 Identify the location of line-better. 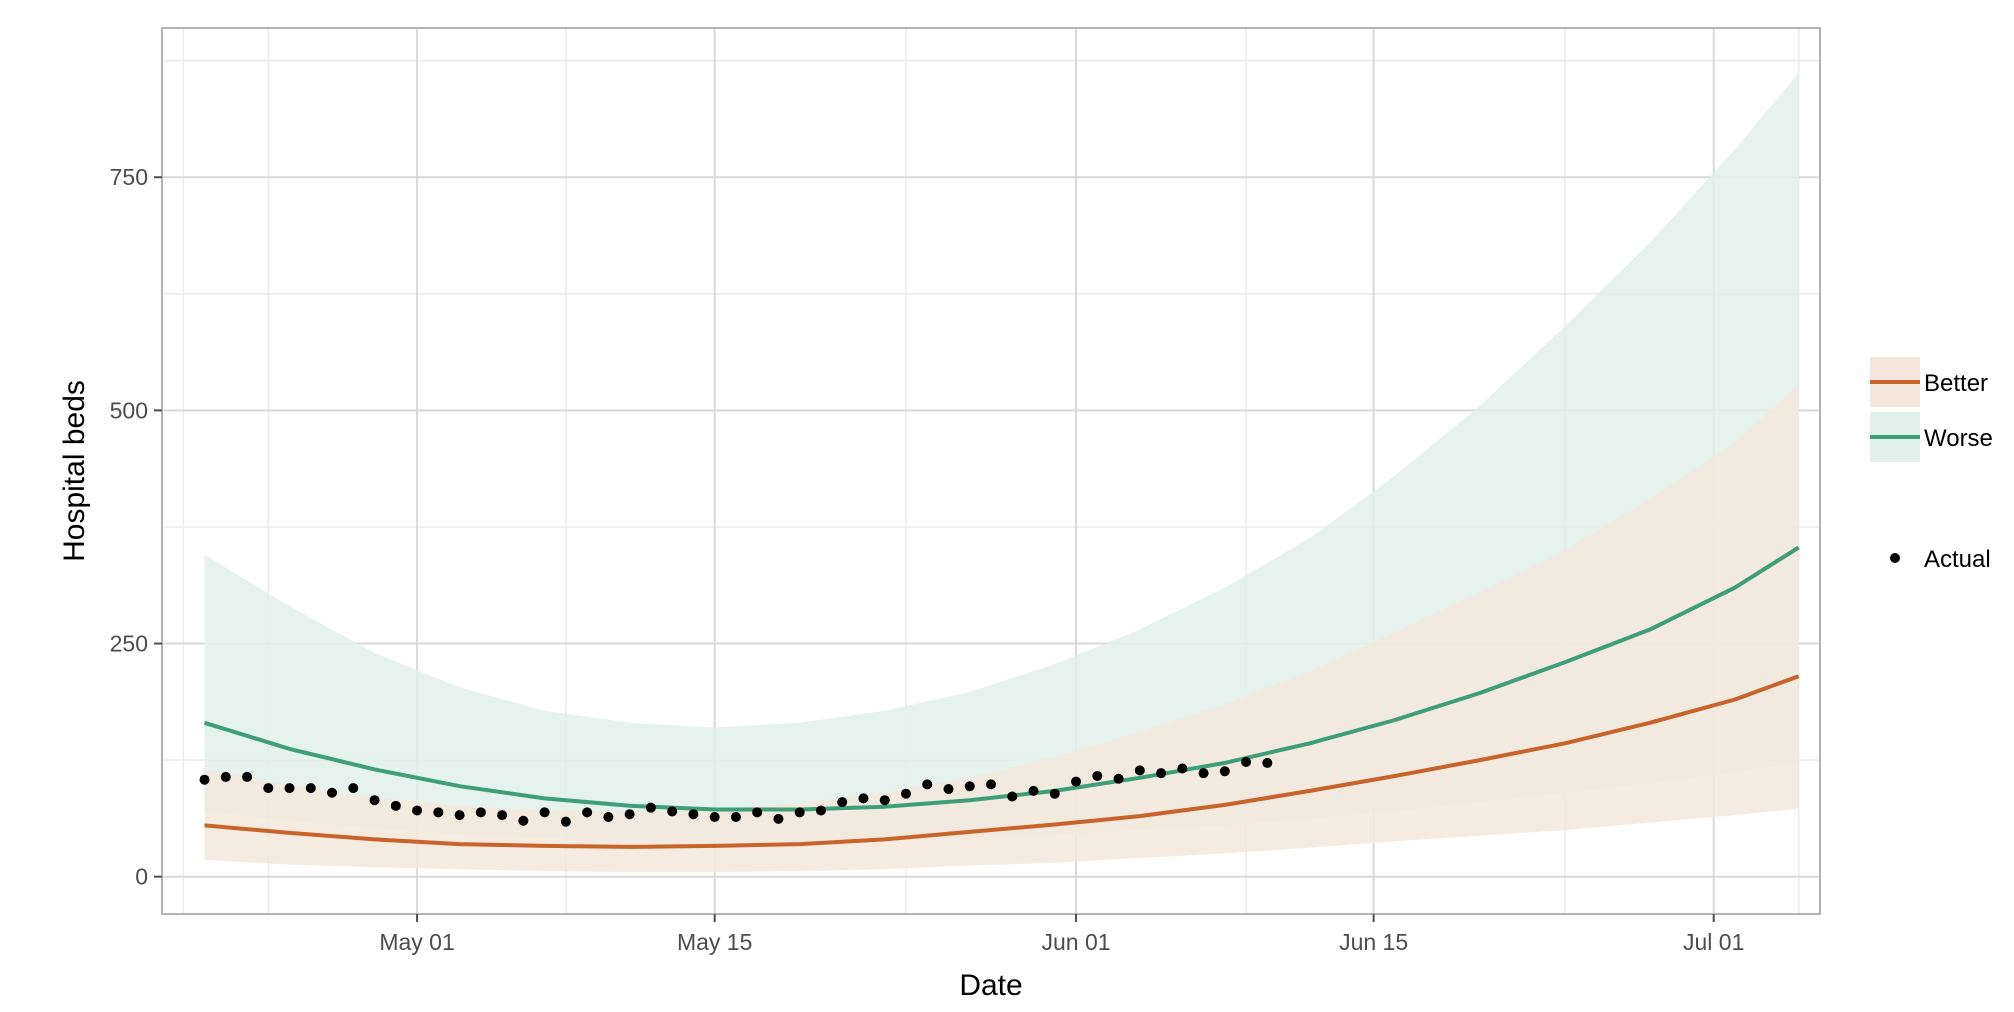
(1002, 761).